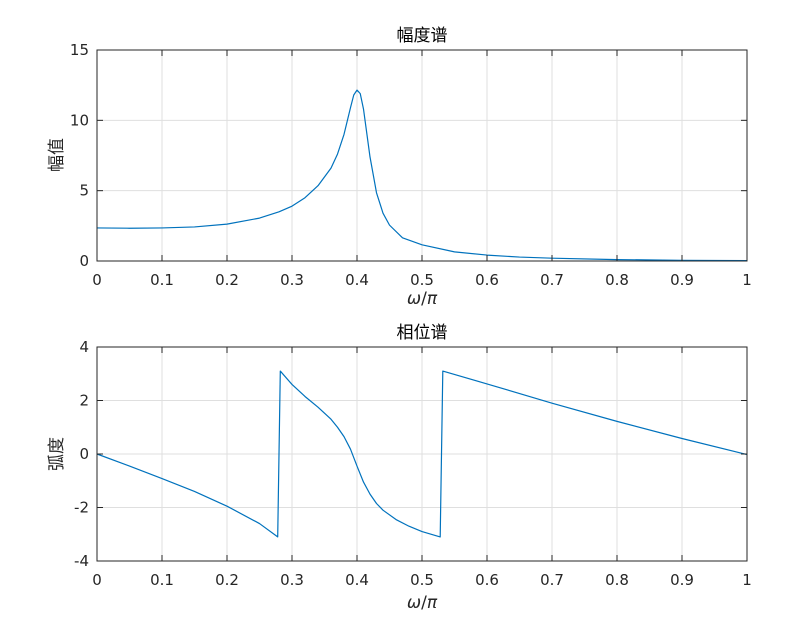  What do you see at coordinates (97, 580) in the screenshot?
I see `phase-x-tick-label-0: 0` at bounding box center [97, 580].